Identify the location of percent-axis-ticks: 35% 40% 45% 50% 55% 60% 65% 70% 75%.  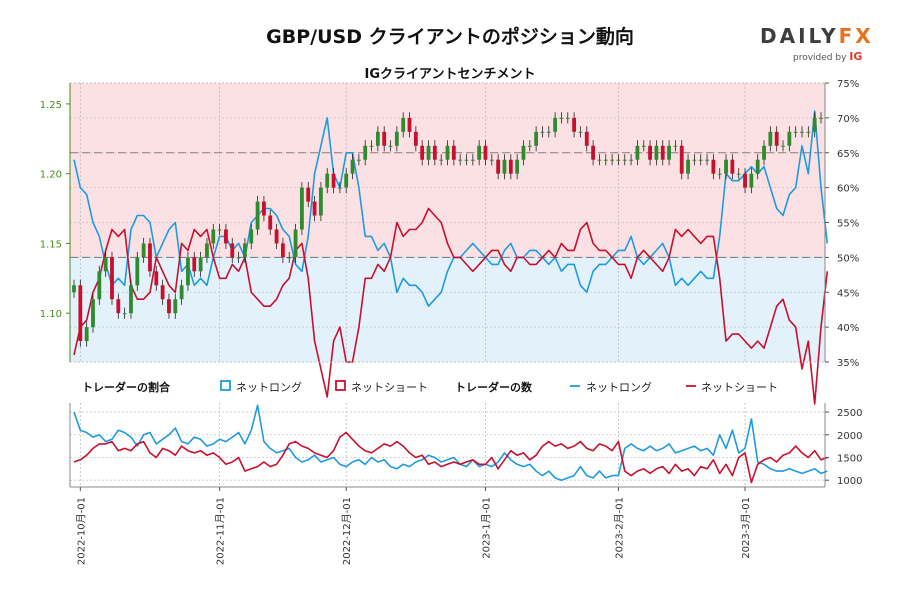
(842, 224).